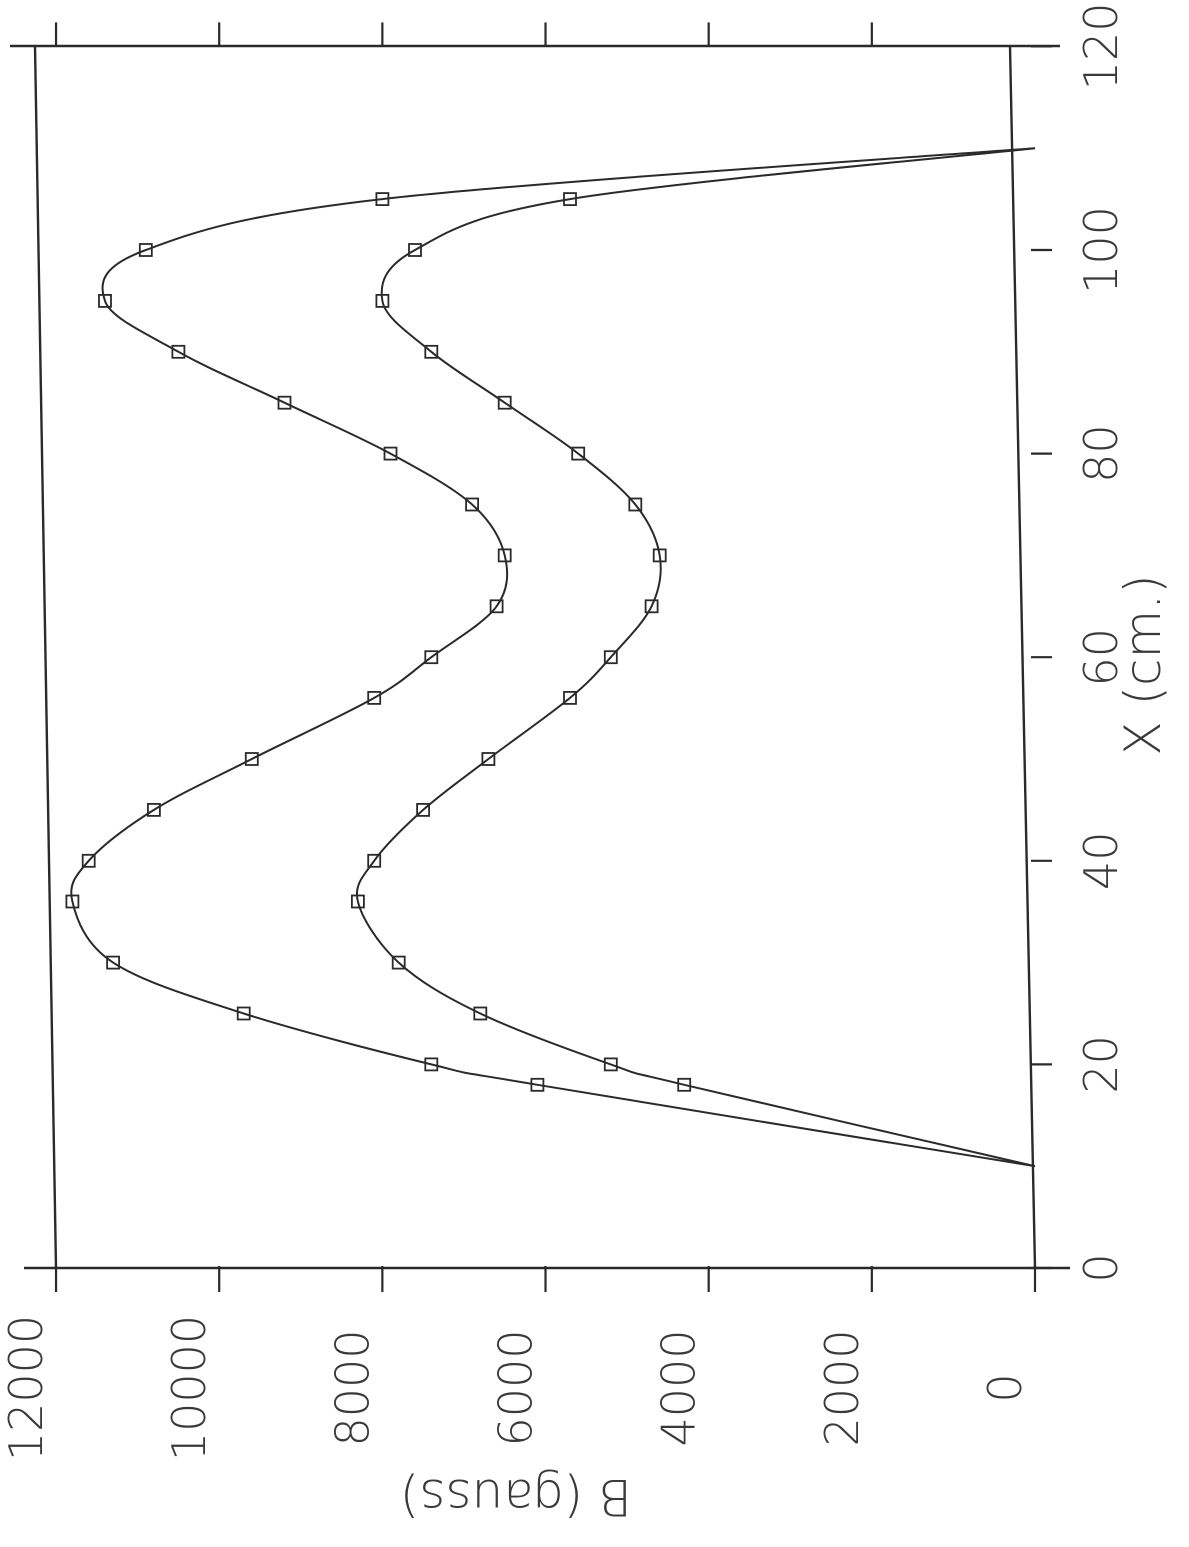  What do you see at coordinates (1101, 1064) in the screenshot?
I see `x-tick-label: 20` at bounding box center [1101, 1064].